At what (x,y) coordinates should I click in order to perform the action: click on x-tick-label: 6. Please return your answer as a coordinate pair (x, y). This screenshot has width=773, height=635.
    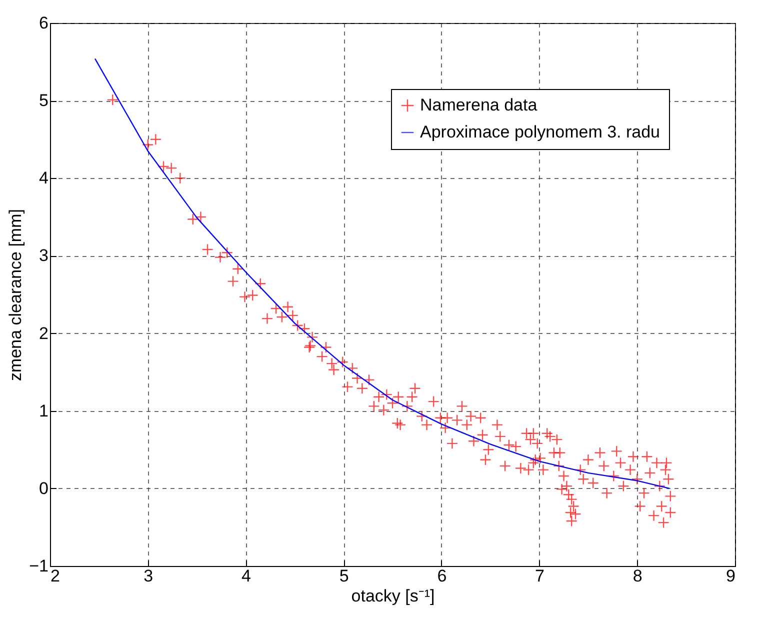
    Looking at the image, I should click on (442, 576).